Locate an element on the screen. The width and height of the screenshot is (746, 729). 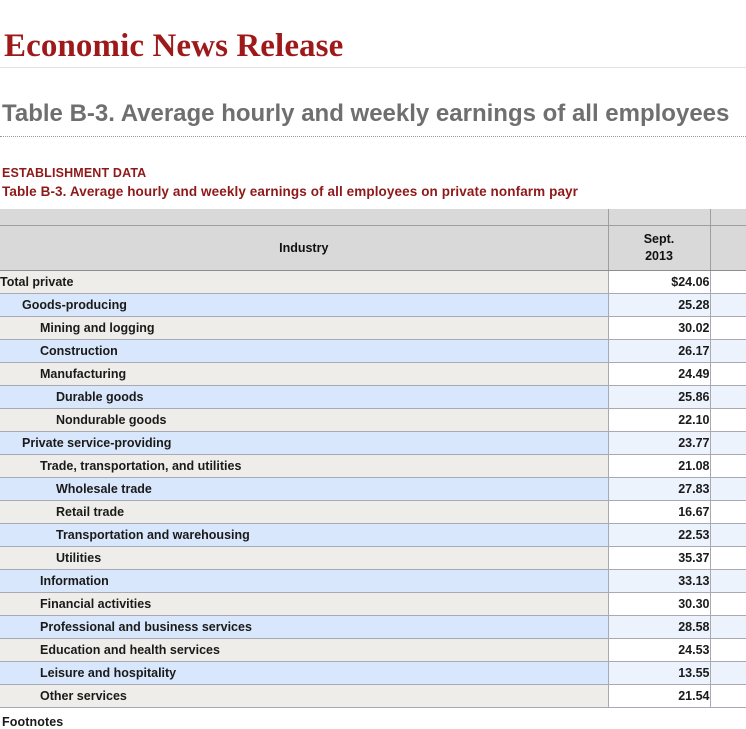
cell-industry: Financial activities is located at coordinates (304, 604).